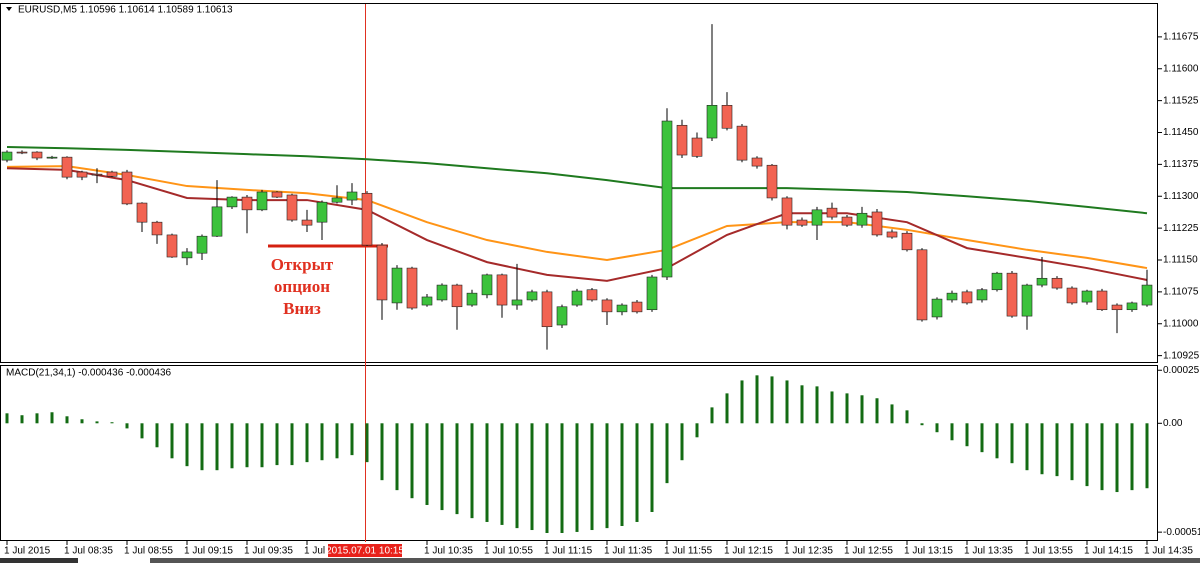 The image size is (1200, 563). Describe the element at coordinates (868, 551) in the screenshot. I see `x-tick-label: 1 Jul 12:55` at that location.